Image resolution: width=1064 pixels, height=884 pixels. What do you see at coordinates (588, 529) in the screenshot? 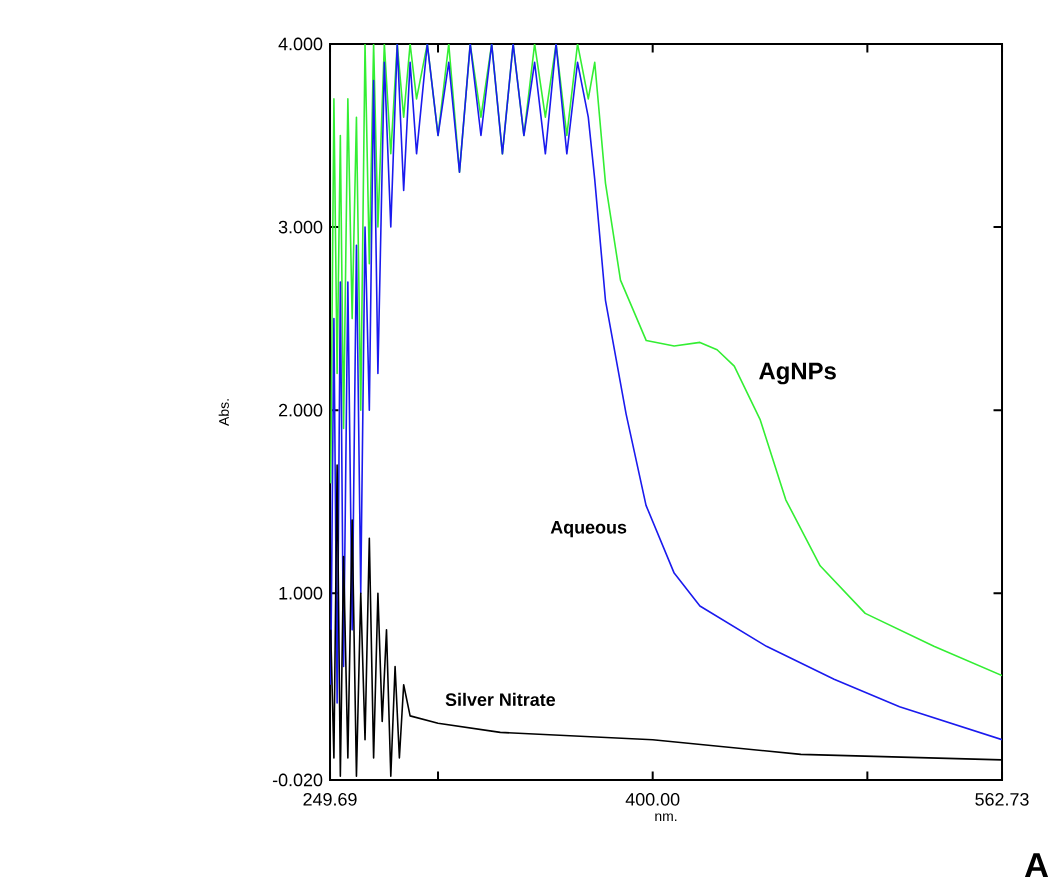
I see `series-label: Aqueous` at bounding box center [588, 529].